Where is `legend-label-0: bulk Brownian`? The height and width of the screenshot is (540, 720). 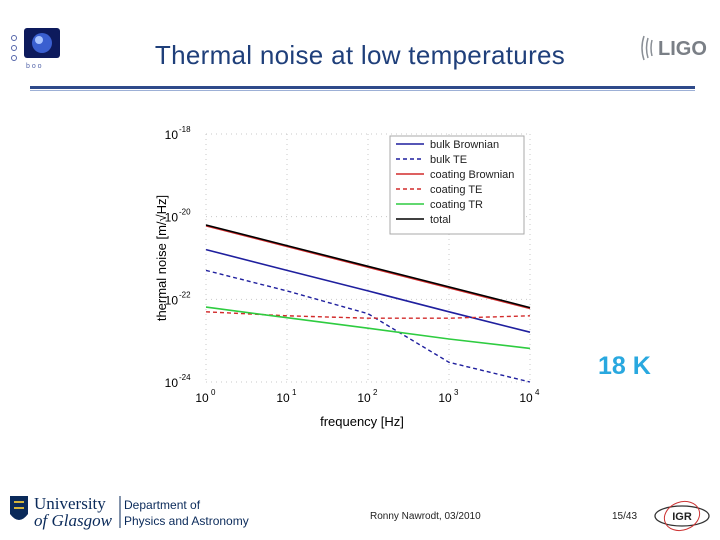 legend-label-0: bulk Brownian is located at coordinates (464, 145).